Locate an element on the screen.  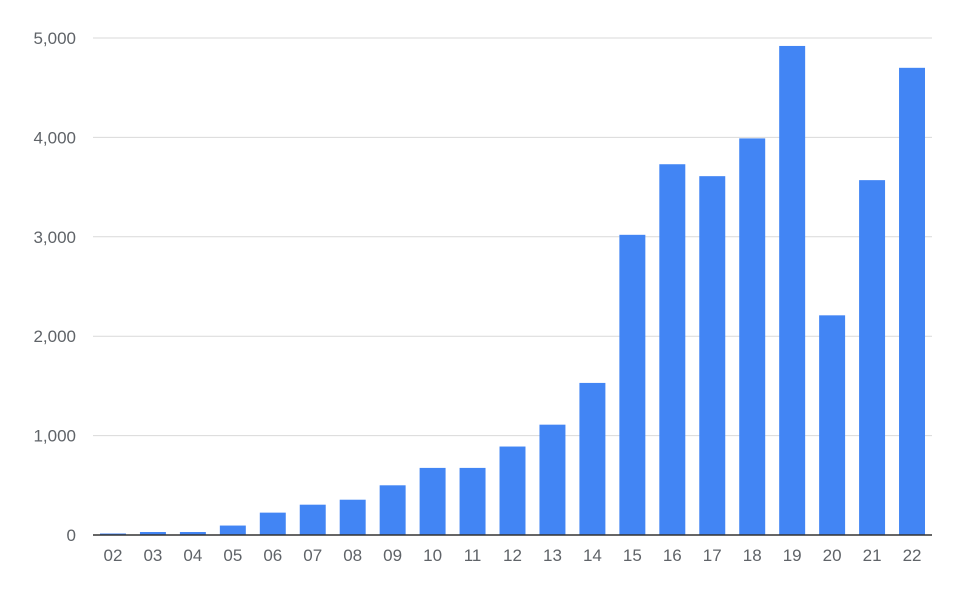
x-tick-label: 15 is located at coordinates (632, 555).